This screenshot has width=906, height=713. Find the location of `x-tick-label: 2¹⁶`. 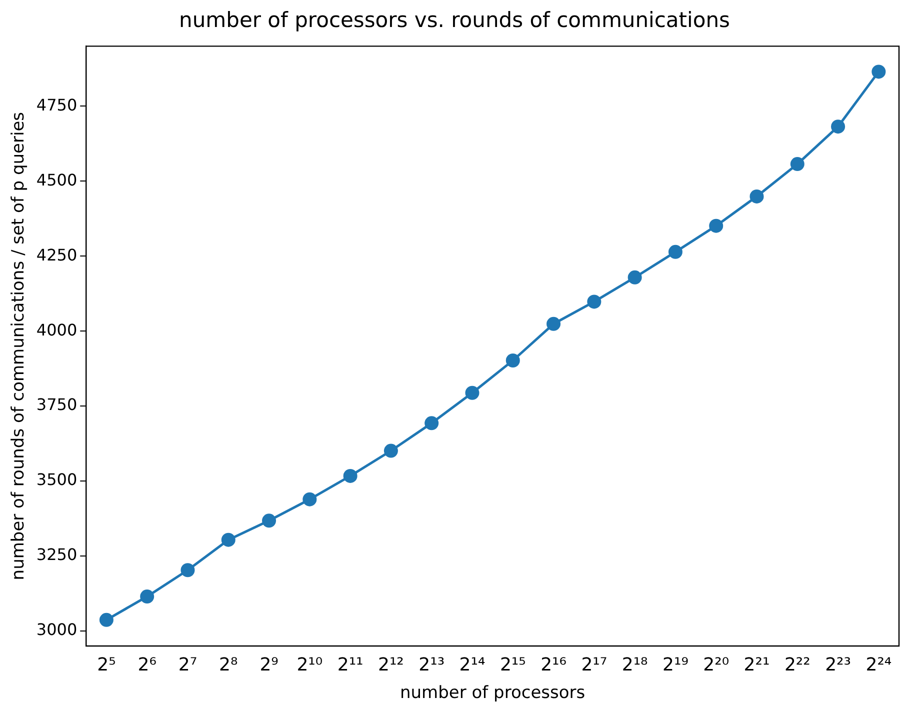

x-tick-label: 2¹⁶ is located at coordinates (553, 665).